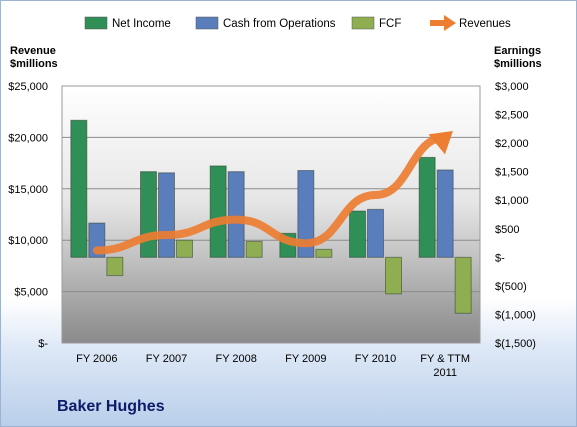 The image size is (577, 427). Describe the element at coordinates (34, 64) in the screenshot. I see `left-axis-title-line2: $millions` at that location.